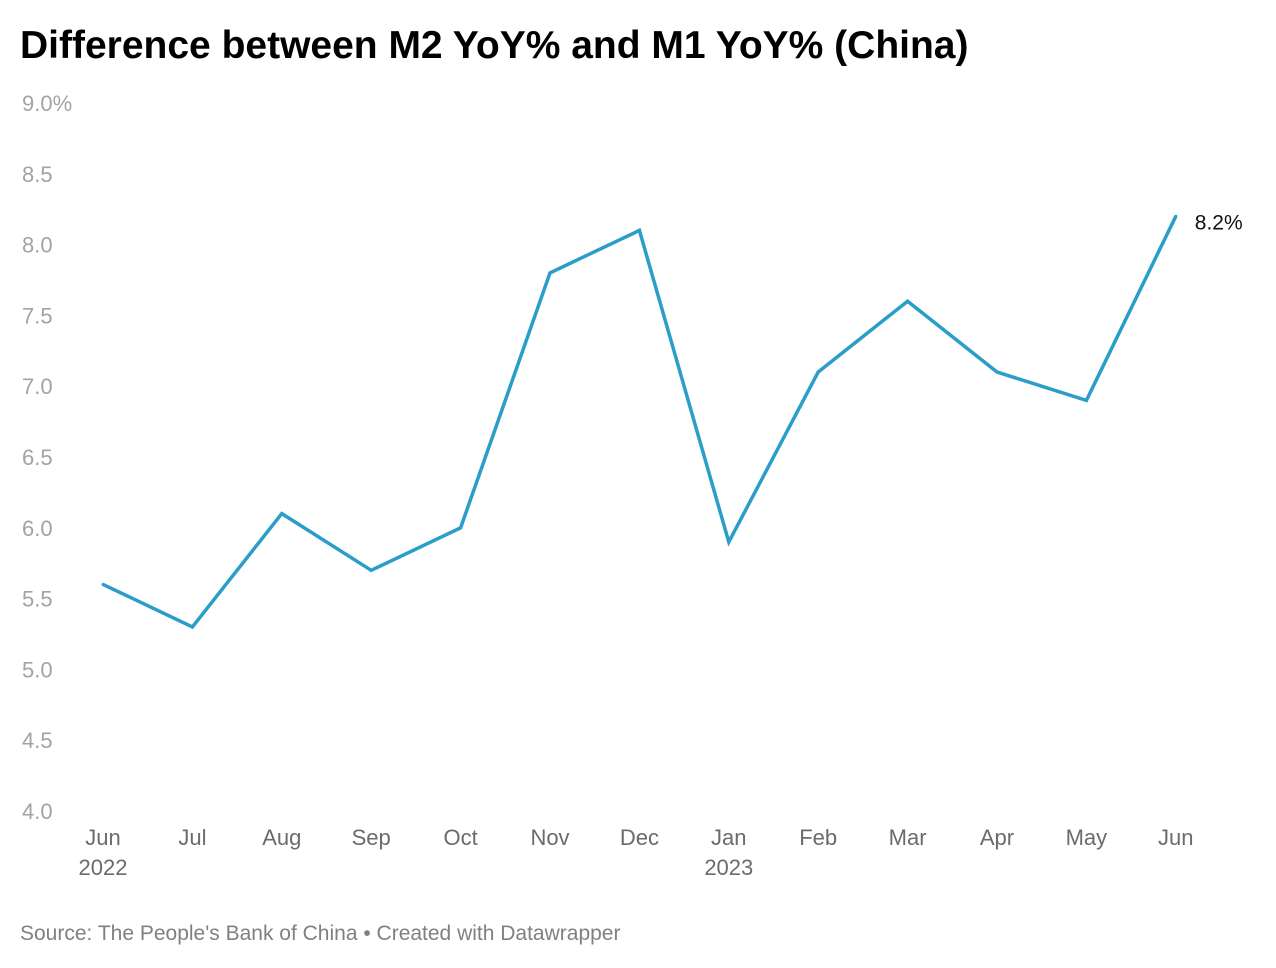 The width and height of the screenshot is (1276, 968). Describe the element at coordinates (37, 599) in the screenshot. I see `y-tick-label: 5.5` at that location.